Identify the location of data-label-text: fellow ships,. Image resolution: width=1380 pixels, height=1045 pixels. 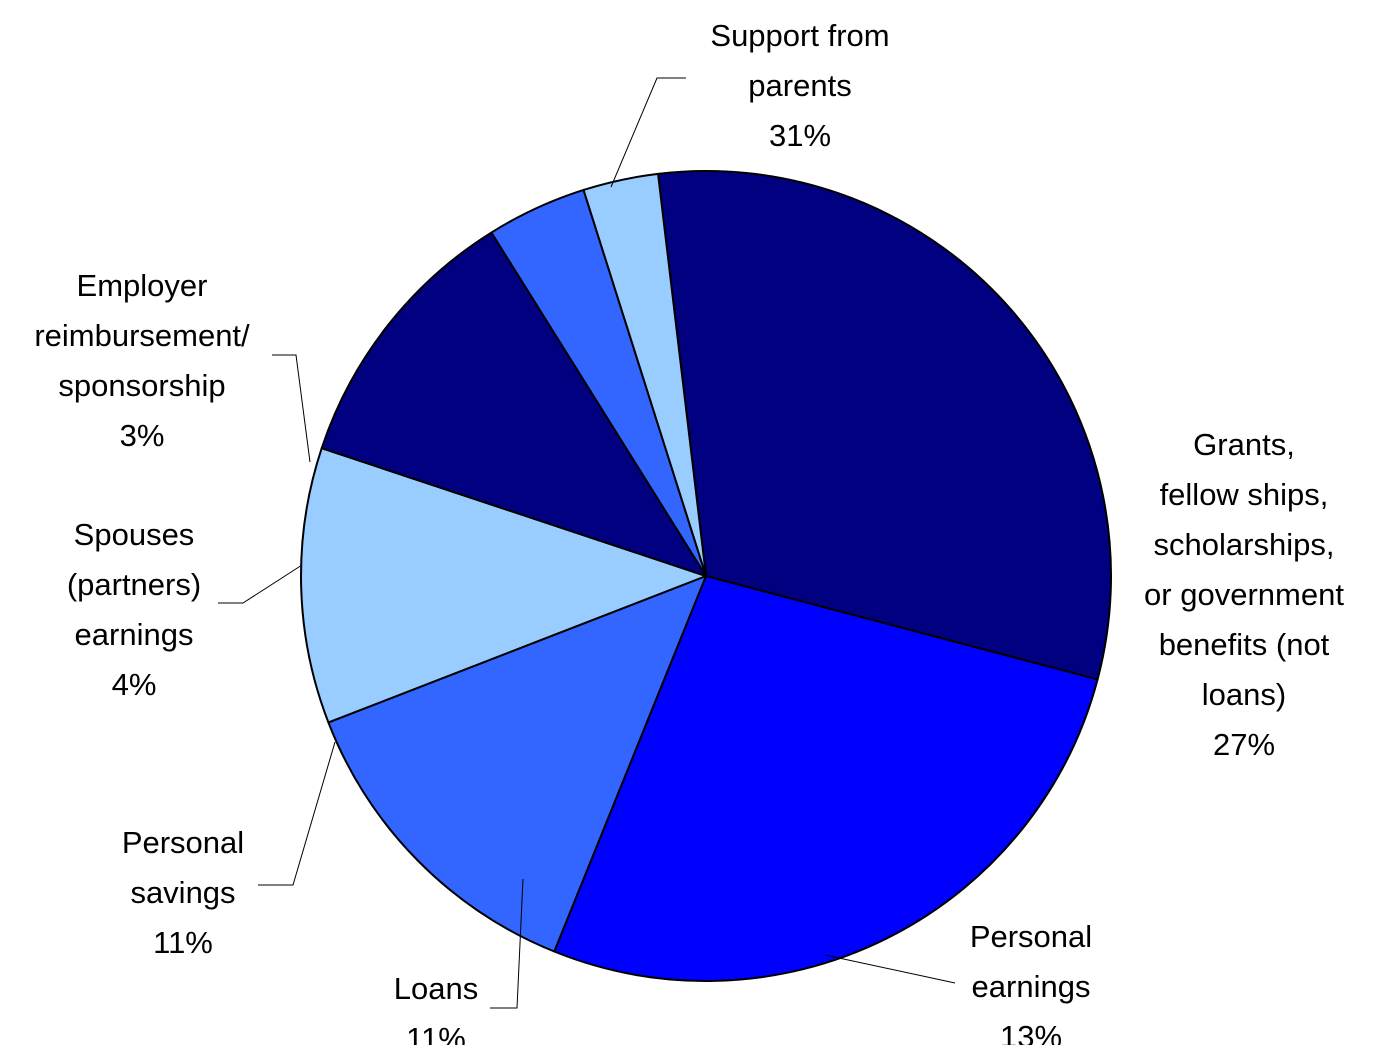
(1244, 494).